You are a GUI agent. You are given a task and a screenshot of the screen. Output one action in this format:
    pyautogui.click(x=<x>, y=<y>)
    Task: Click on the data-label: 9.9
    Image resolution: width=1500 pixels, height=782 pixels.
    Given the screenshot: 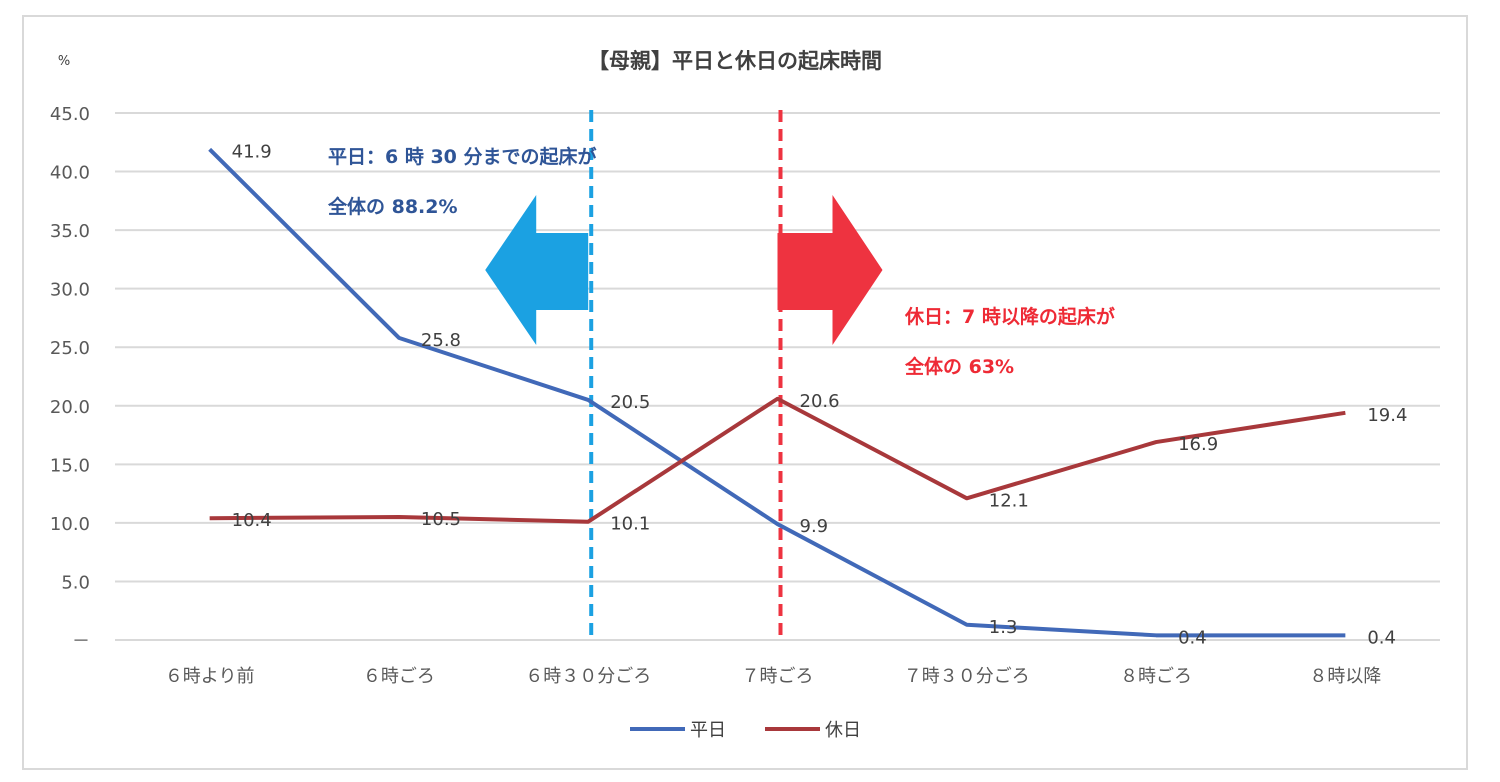 What is the action you would take?
    pyautogui.click(x=814, y=526)
    